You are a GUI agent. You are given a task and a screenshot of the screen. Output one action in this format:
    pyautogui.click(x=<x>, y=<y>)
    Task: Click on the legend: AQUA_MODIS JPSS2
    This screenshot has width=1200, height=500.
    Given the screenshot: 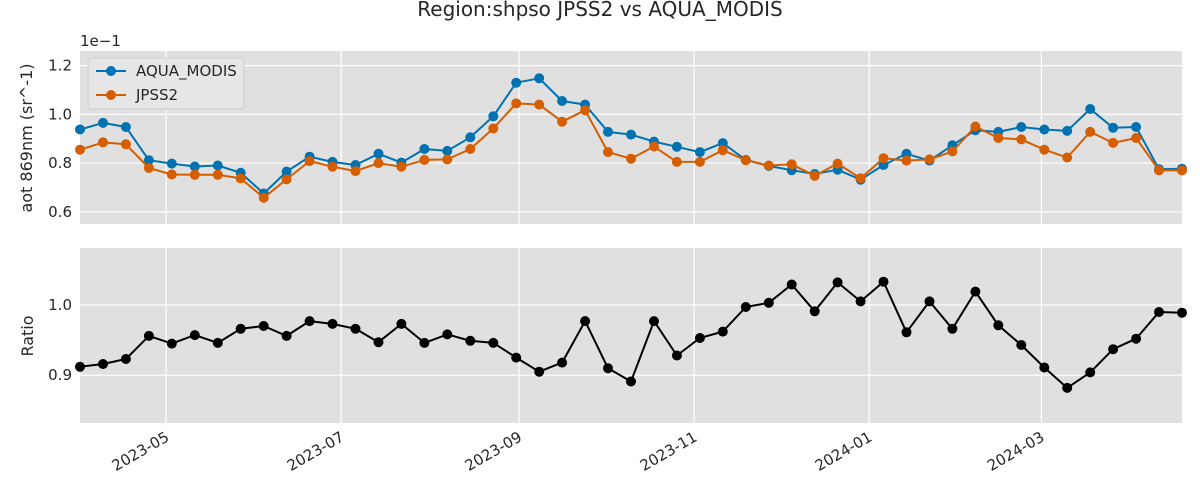 What is the action you would take?
    pyautogui.click(x=166, y=83)
    